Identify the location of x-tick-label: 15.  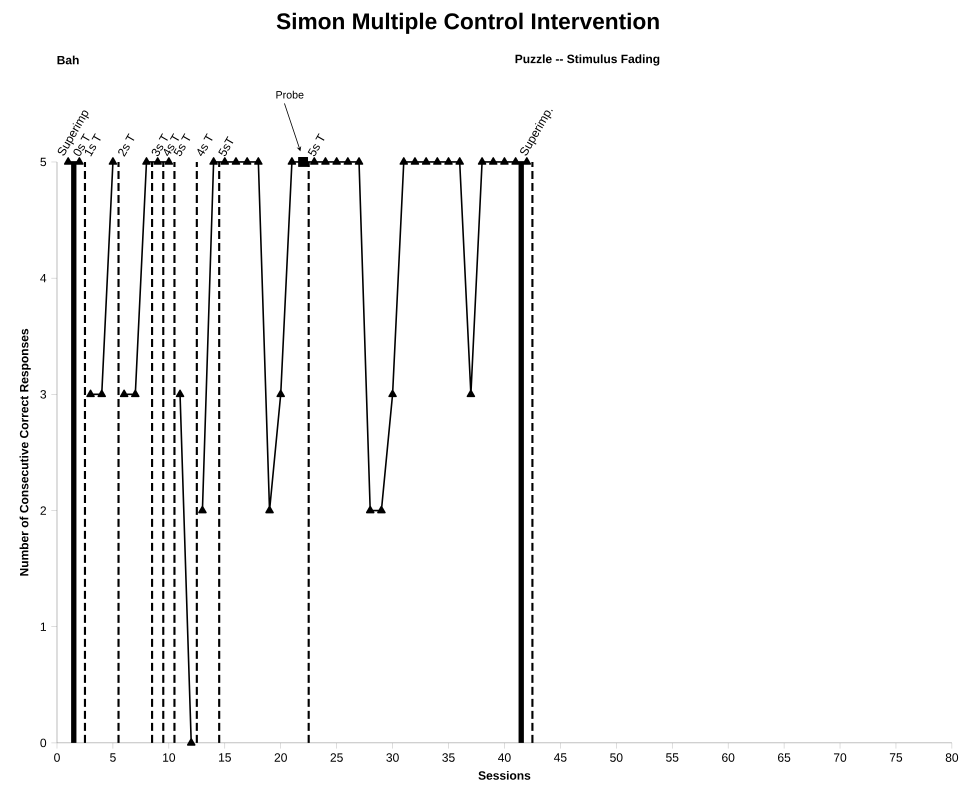
(225, 757).